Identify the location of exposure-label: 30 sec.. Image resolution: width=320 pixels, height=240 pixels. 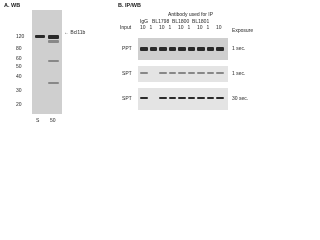
(240, 99).